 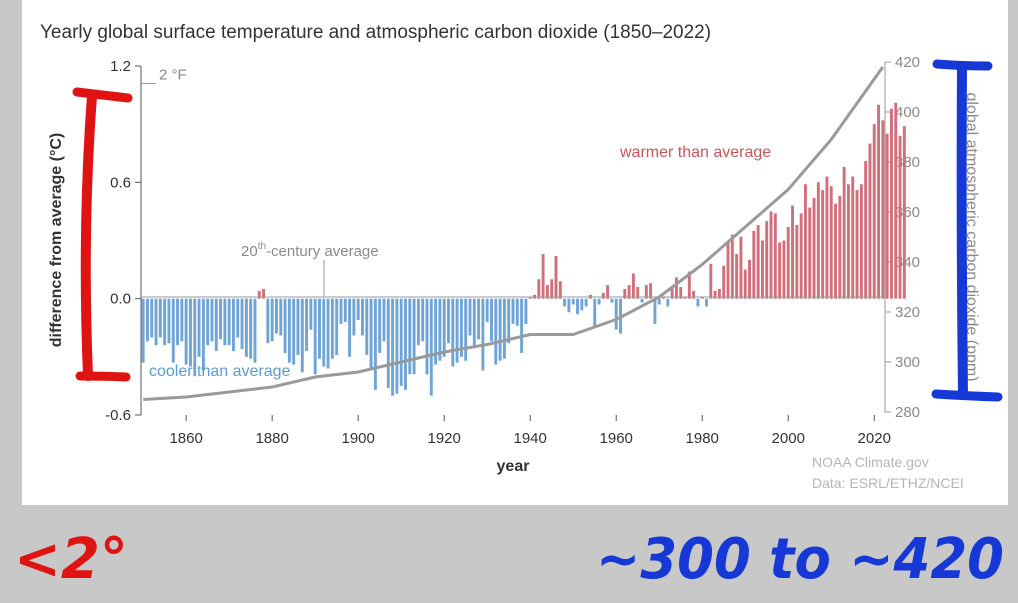 What do you see at coordinates (380, 325) in the screenshot?
I see `bar-1905` at bounding box center [380, 325].